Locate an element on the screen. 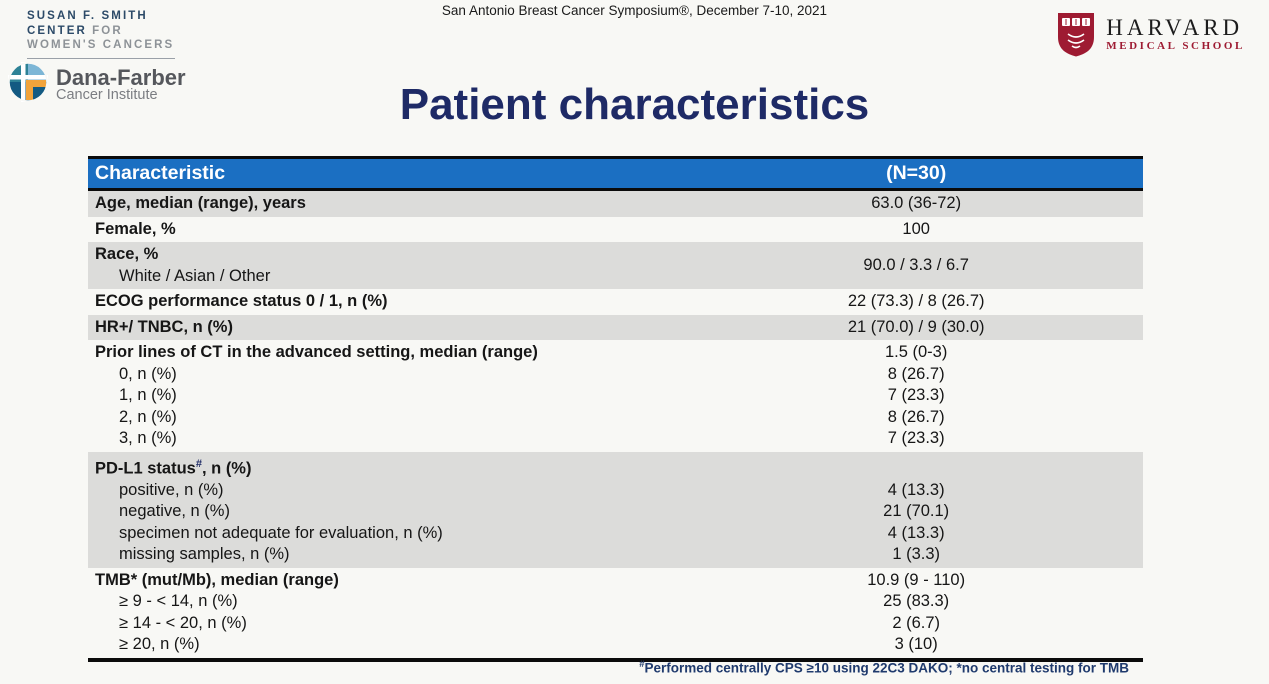 The height and width of the screenshot is (684, 1269). table-line: 0, n (%) 8 (26.7) is located at coordinates (615, 375).